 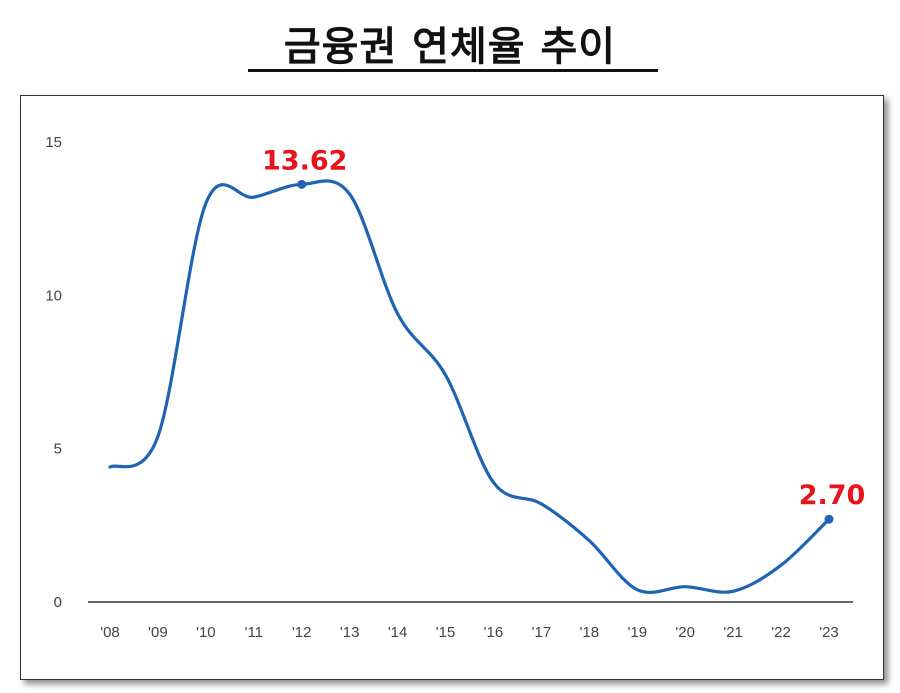 What do you see at coordinates (110, 632) in the screenshot?
I see `x-tick-label: '08` at bounding box center [110, 632].